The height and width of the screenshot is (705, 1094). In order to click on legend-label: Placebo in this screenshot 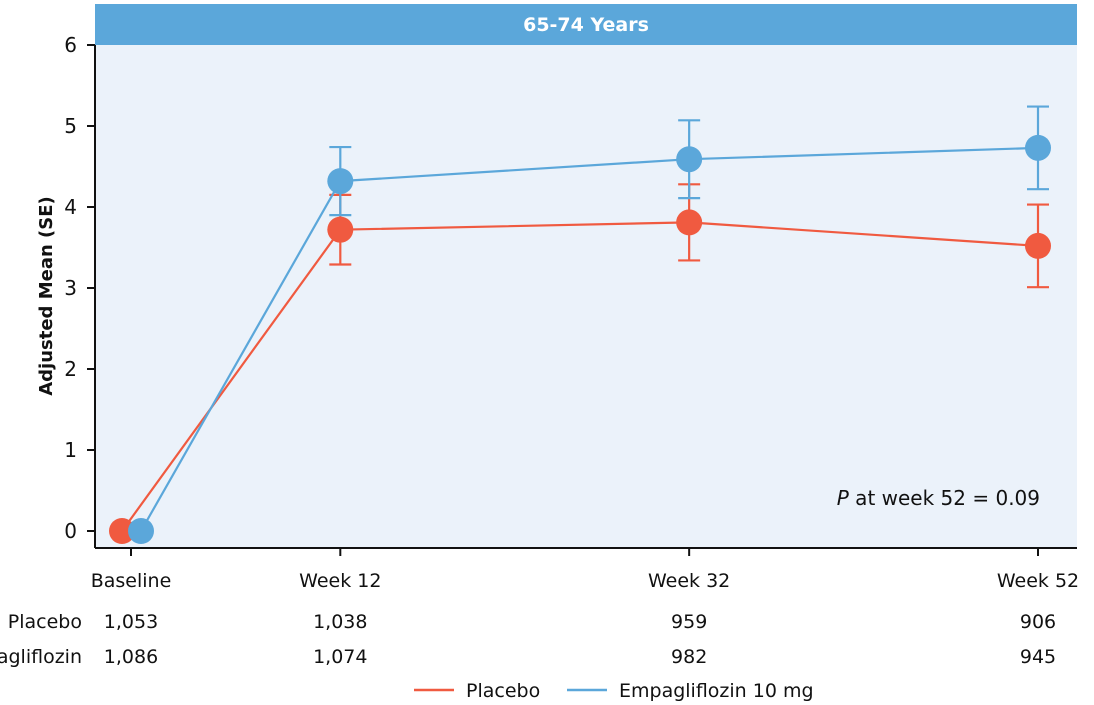, I will do `click(503, 691)`.